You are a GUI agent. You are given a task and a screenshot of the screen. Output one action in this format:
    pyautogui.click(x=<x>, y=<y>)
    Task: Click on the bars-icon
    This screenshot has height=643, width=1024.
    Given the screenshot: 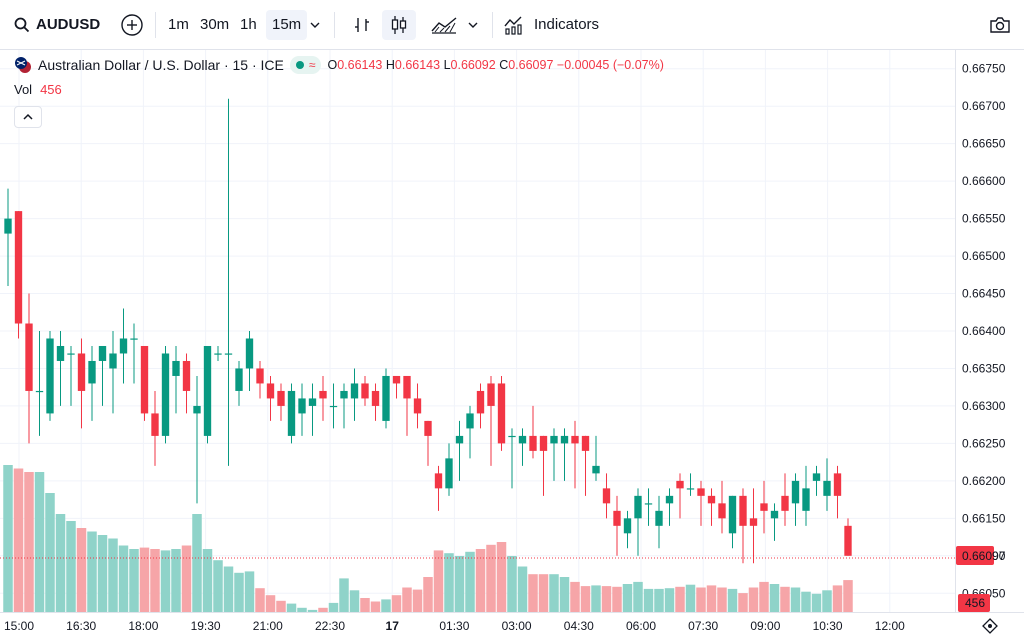 What is the action you would take?
    pyautogui.click(x=362, y=25)
    